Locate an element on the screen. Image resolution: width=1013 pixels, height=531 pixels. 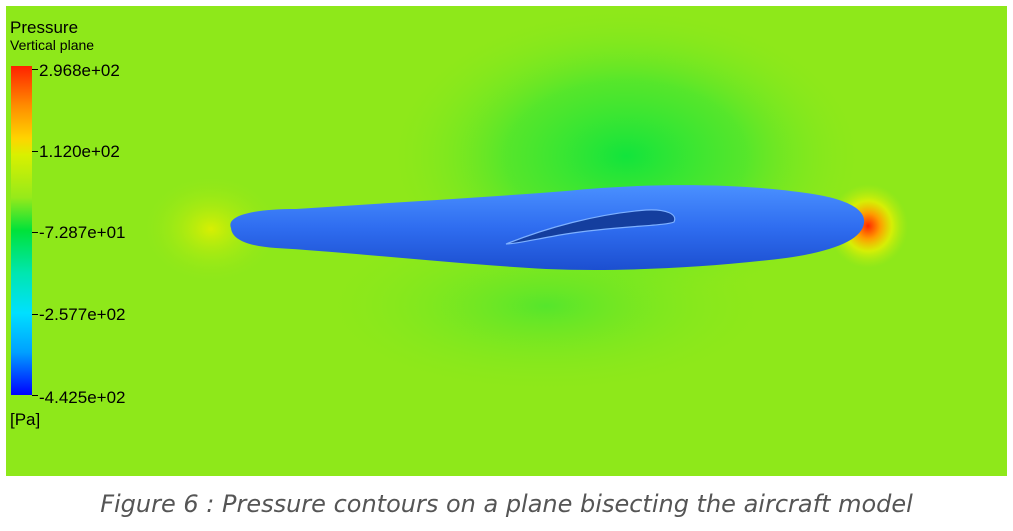
legend-title: Pressure is located at coordinates (44, 27).